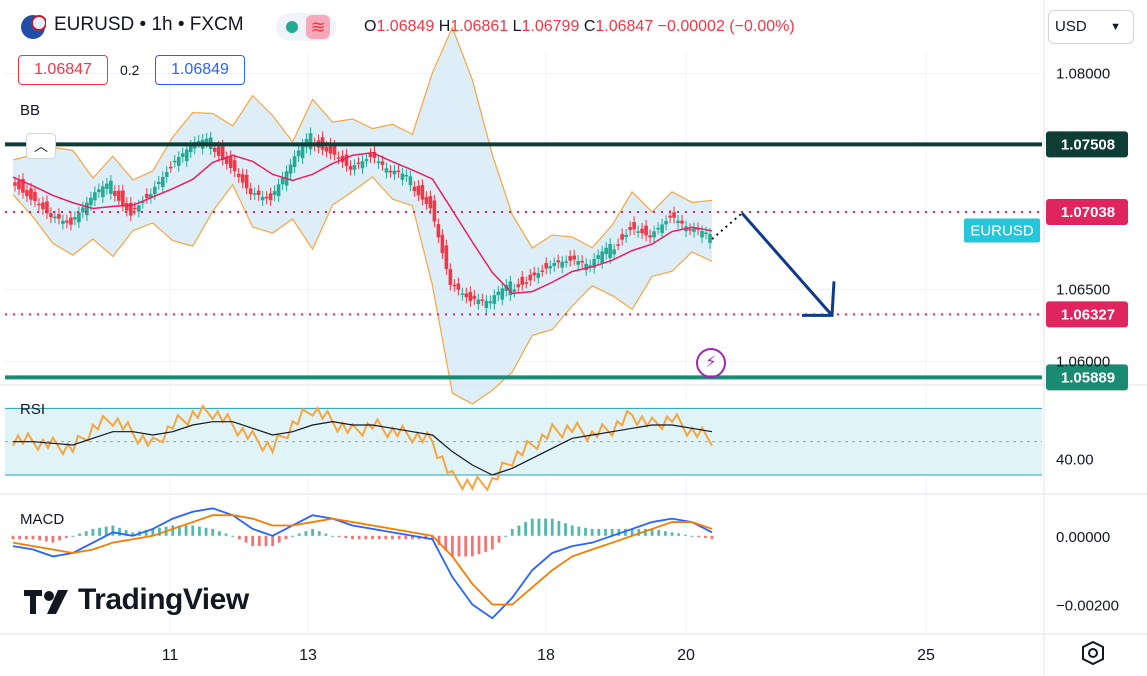 This screenshot has height=676, width=1147. What do you see at coordinates (787, 264) in the screenshot?
I see `forecast-arrow-line` at bounding box center [787, 264].